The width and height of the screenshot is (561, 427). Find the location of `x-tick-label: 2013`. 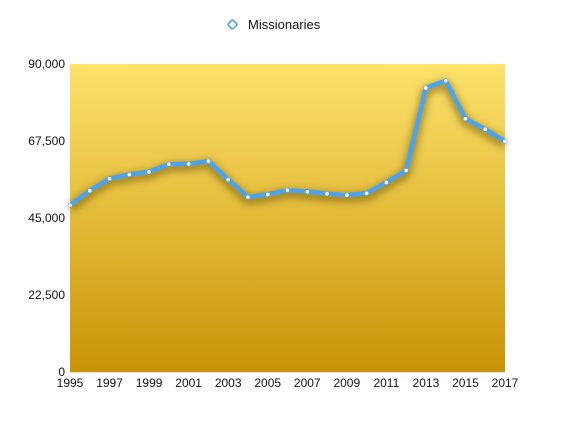

x-tick-label: 2013 is located at coordinates (426, 383).